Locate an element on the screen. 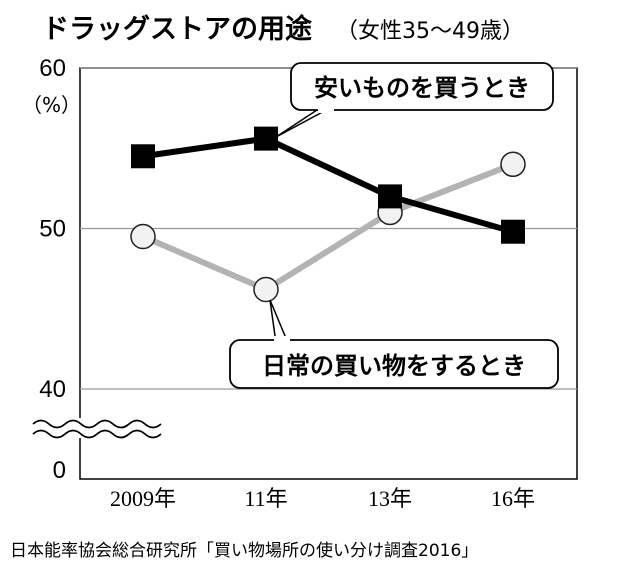  series-markers-cheap is located at coordinates (328, 185).